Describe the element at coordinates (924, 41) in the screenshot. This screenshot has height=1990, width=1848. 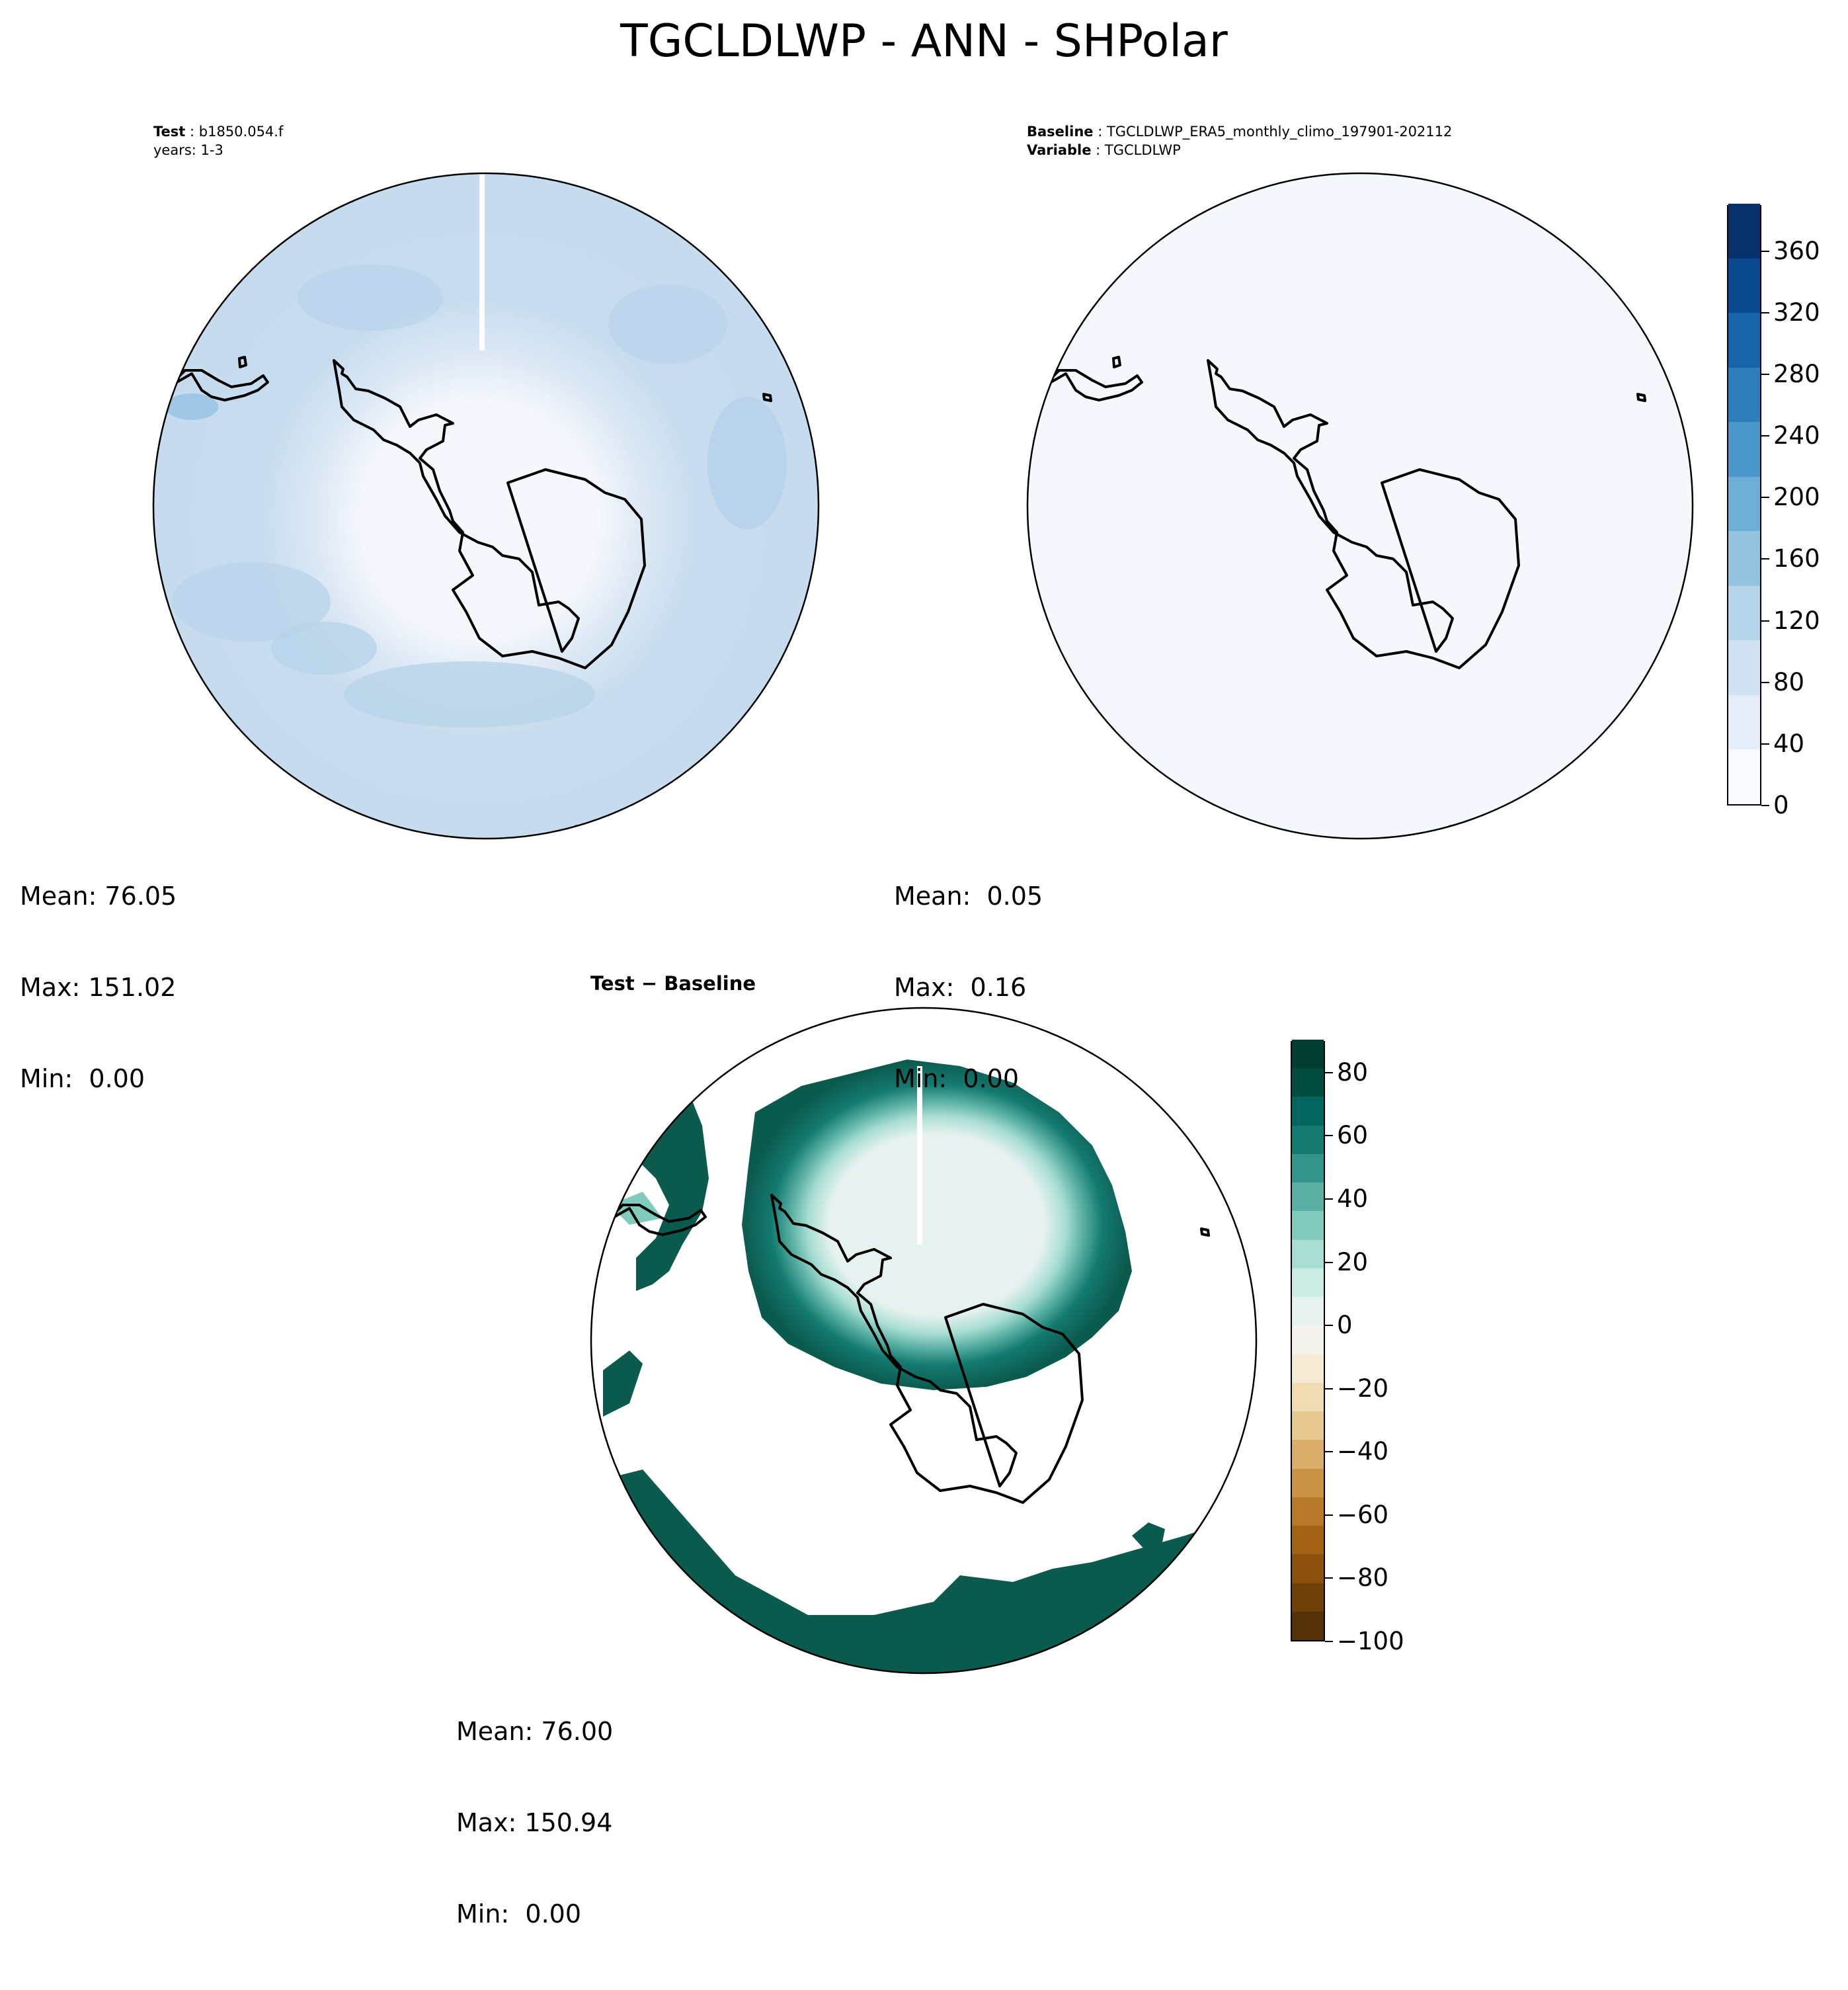
I see `figure-title: TGCLDLWP - ANN - SHPolar` at that location.